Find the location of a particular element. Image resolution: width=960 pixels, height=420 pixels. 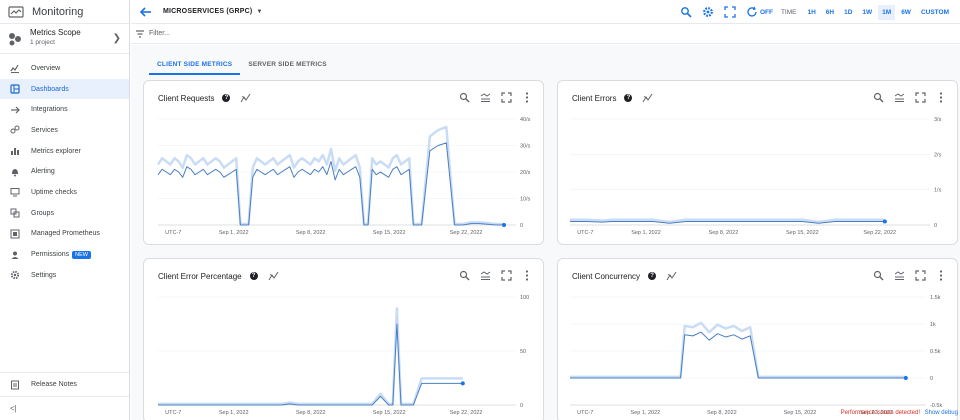

show-debug-link: Show debug is located at coordinates (941, 413).